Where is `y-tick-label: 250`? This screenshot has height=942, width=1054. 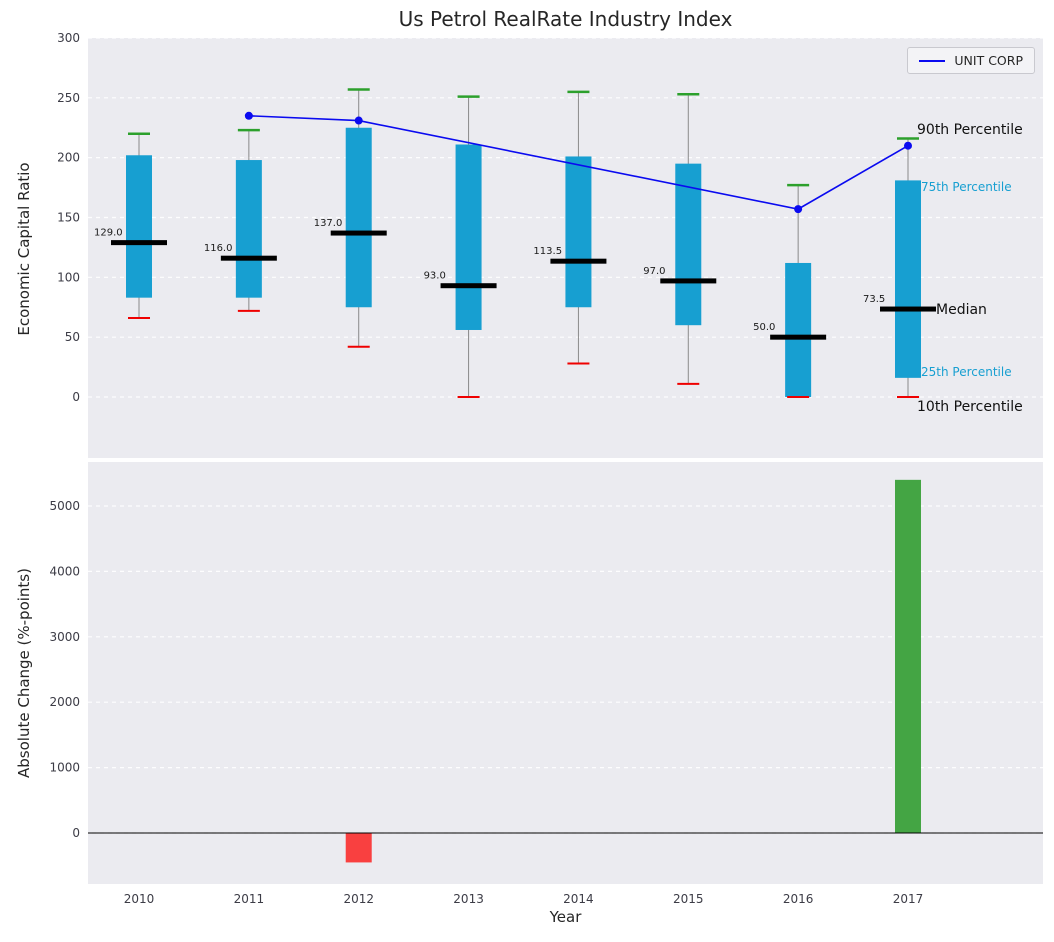
y-tick-label: 250 is located at coordinates (68, 98).